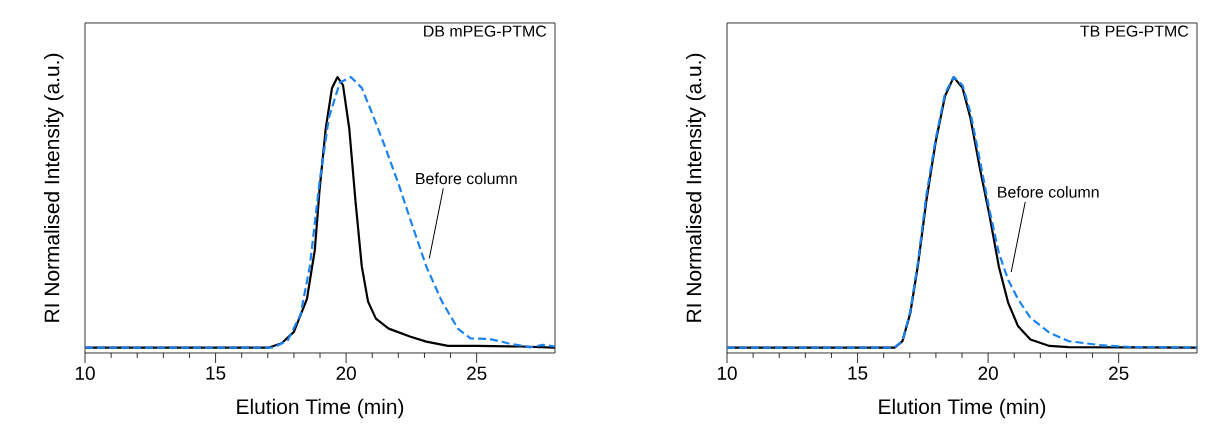 This screenshot has height=444, width=1211. Describe the element at coordinates (1134, 31) in the screenshot. I see `chart-title: TB PEG-PTMC` at that location.